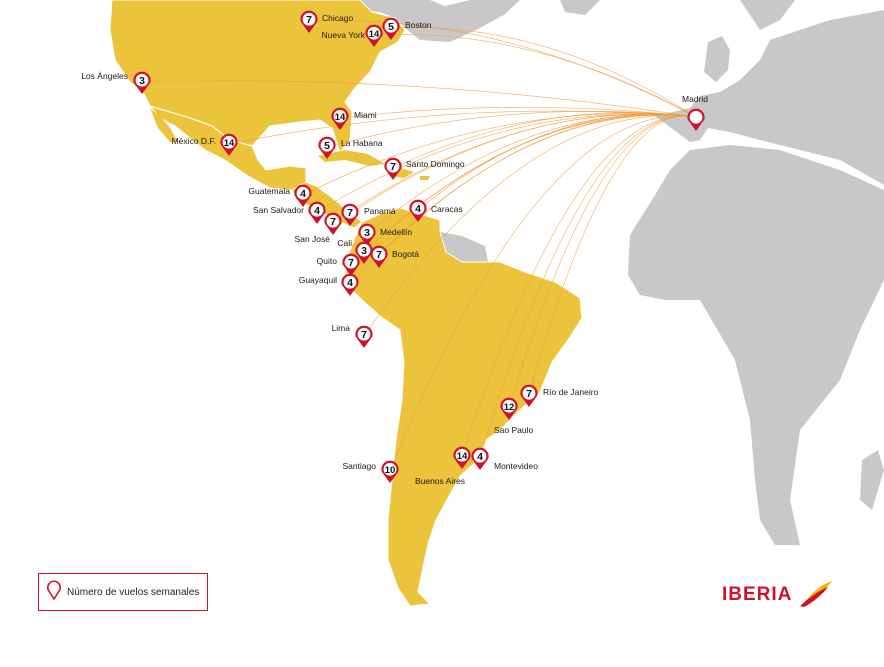 The height and width of the screenshot is (667, 884). Describe the element at coordinates (280, 195) in the screenshot. I see `destination-pin-guatemala: 4 Guatemala` at that location.